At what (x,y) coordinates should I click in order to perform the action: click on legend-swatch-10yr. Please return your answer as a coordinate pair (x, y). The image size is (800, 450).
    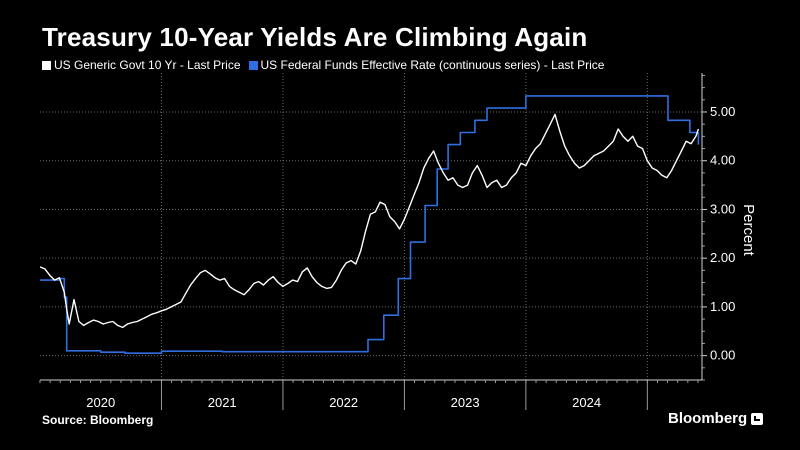
    Looking at the image, I should click on (46, 65).